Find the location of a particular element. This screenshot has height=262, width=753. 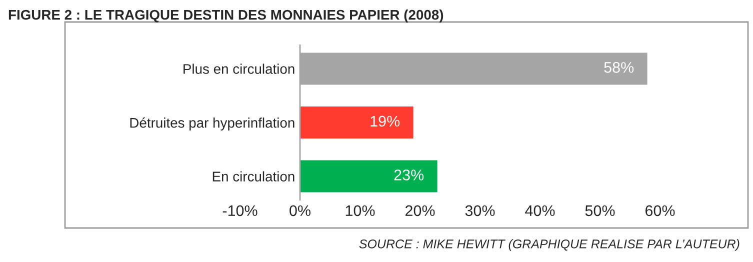

x-tick-label: 60% is located at coordinates (660, 210).